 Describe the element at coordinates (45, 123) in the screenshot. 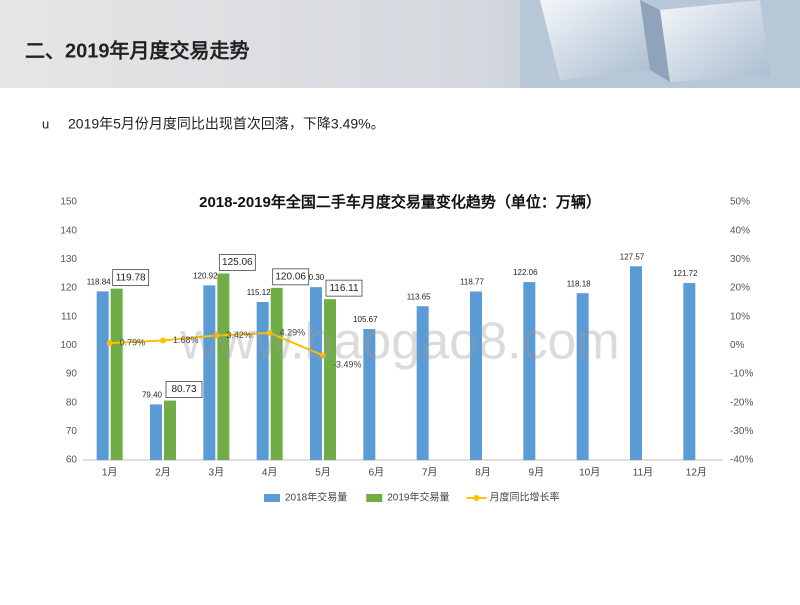

I see `bullet-marker: u` at that location.